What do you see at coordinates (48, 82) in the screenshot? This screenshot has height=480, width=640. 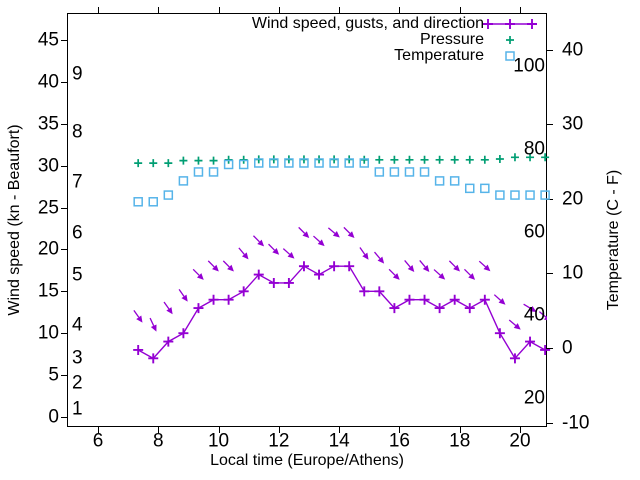 I see `kn-tick-label-40: 40` at bounding box center [48, 82].